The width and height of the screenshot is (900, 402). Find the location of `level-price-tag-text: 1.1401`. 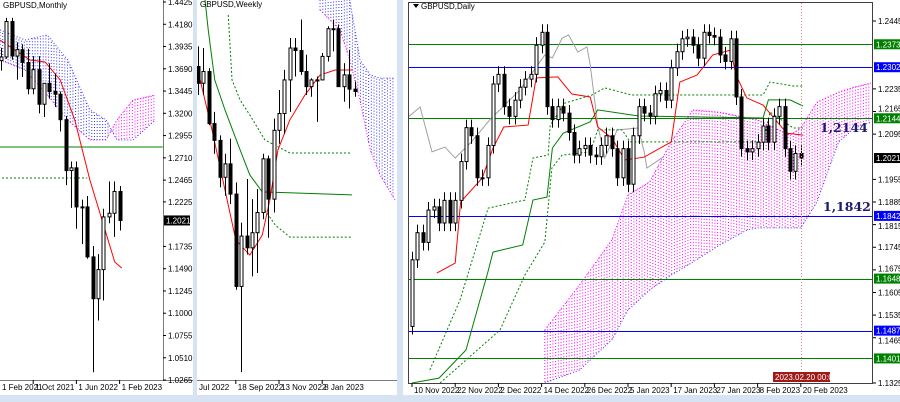

level-price-tag-text: 1.1401 is located at coordinates (888, 358).